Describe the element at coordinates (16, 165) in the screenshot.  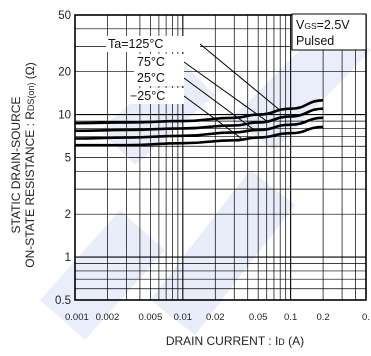
I see `y-axis-title-line1: STATIC DRAIN-SOURCE` at that location.